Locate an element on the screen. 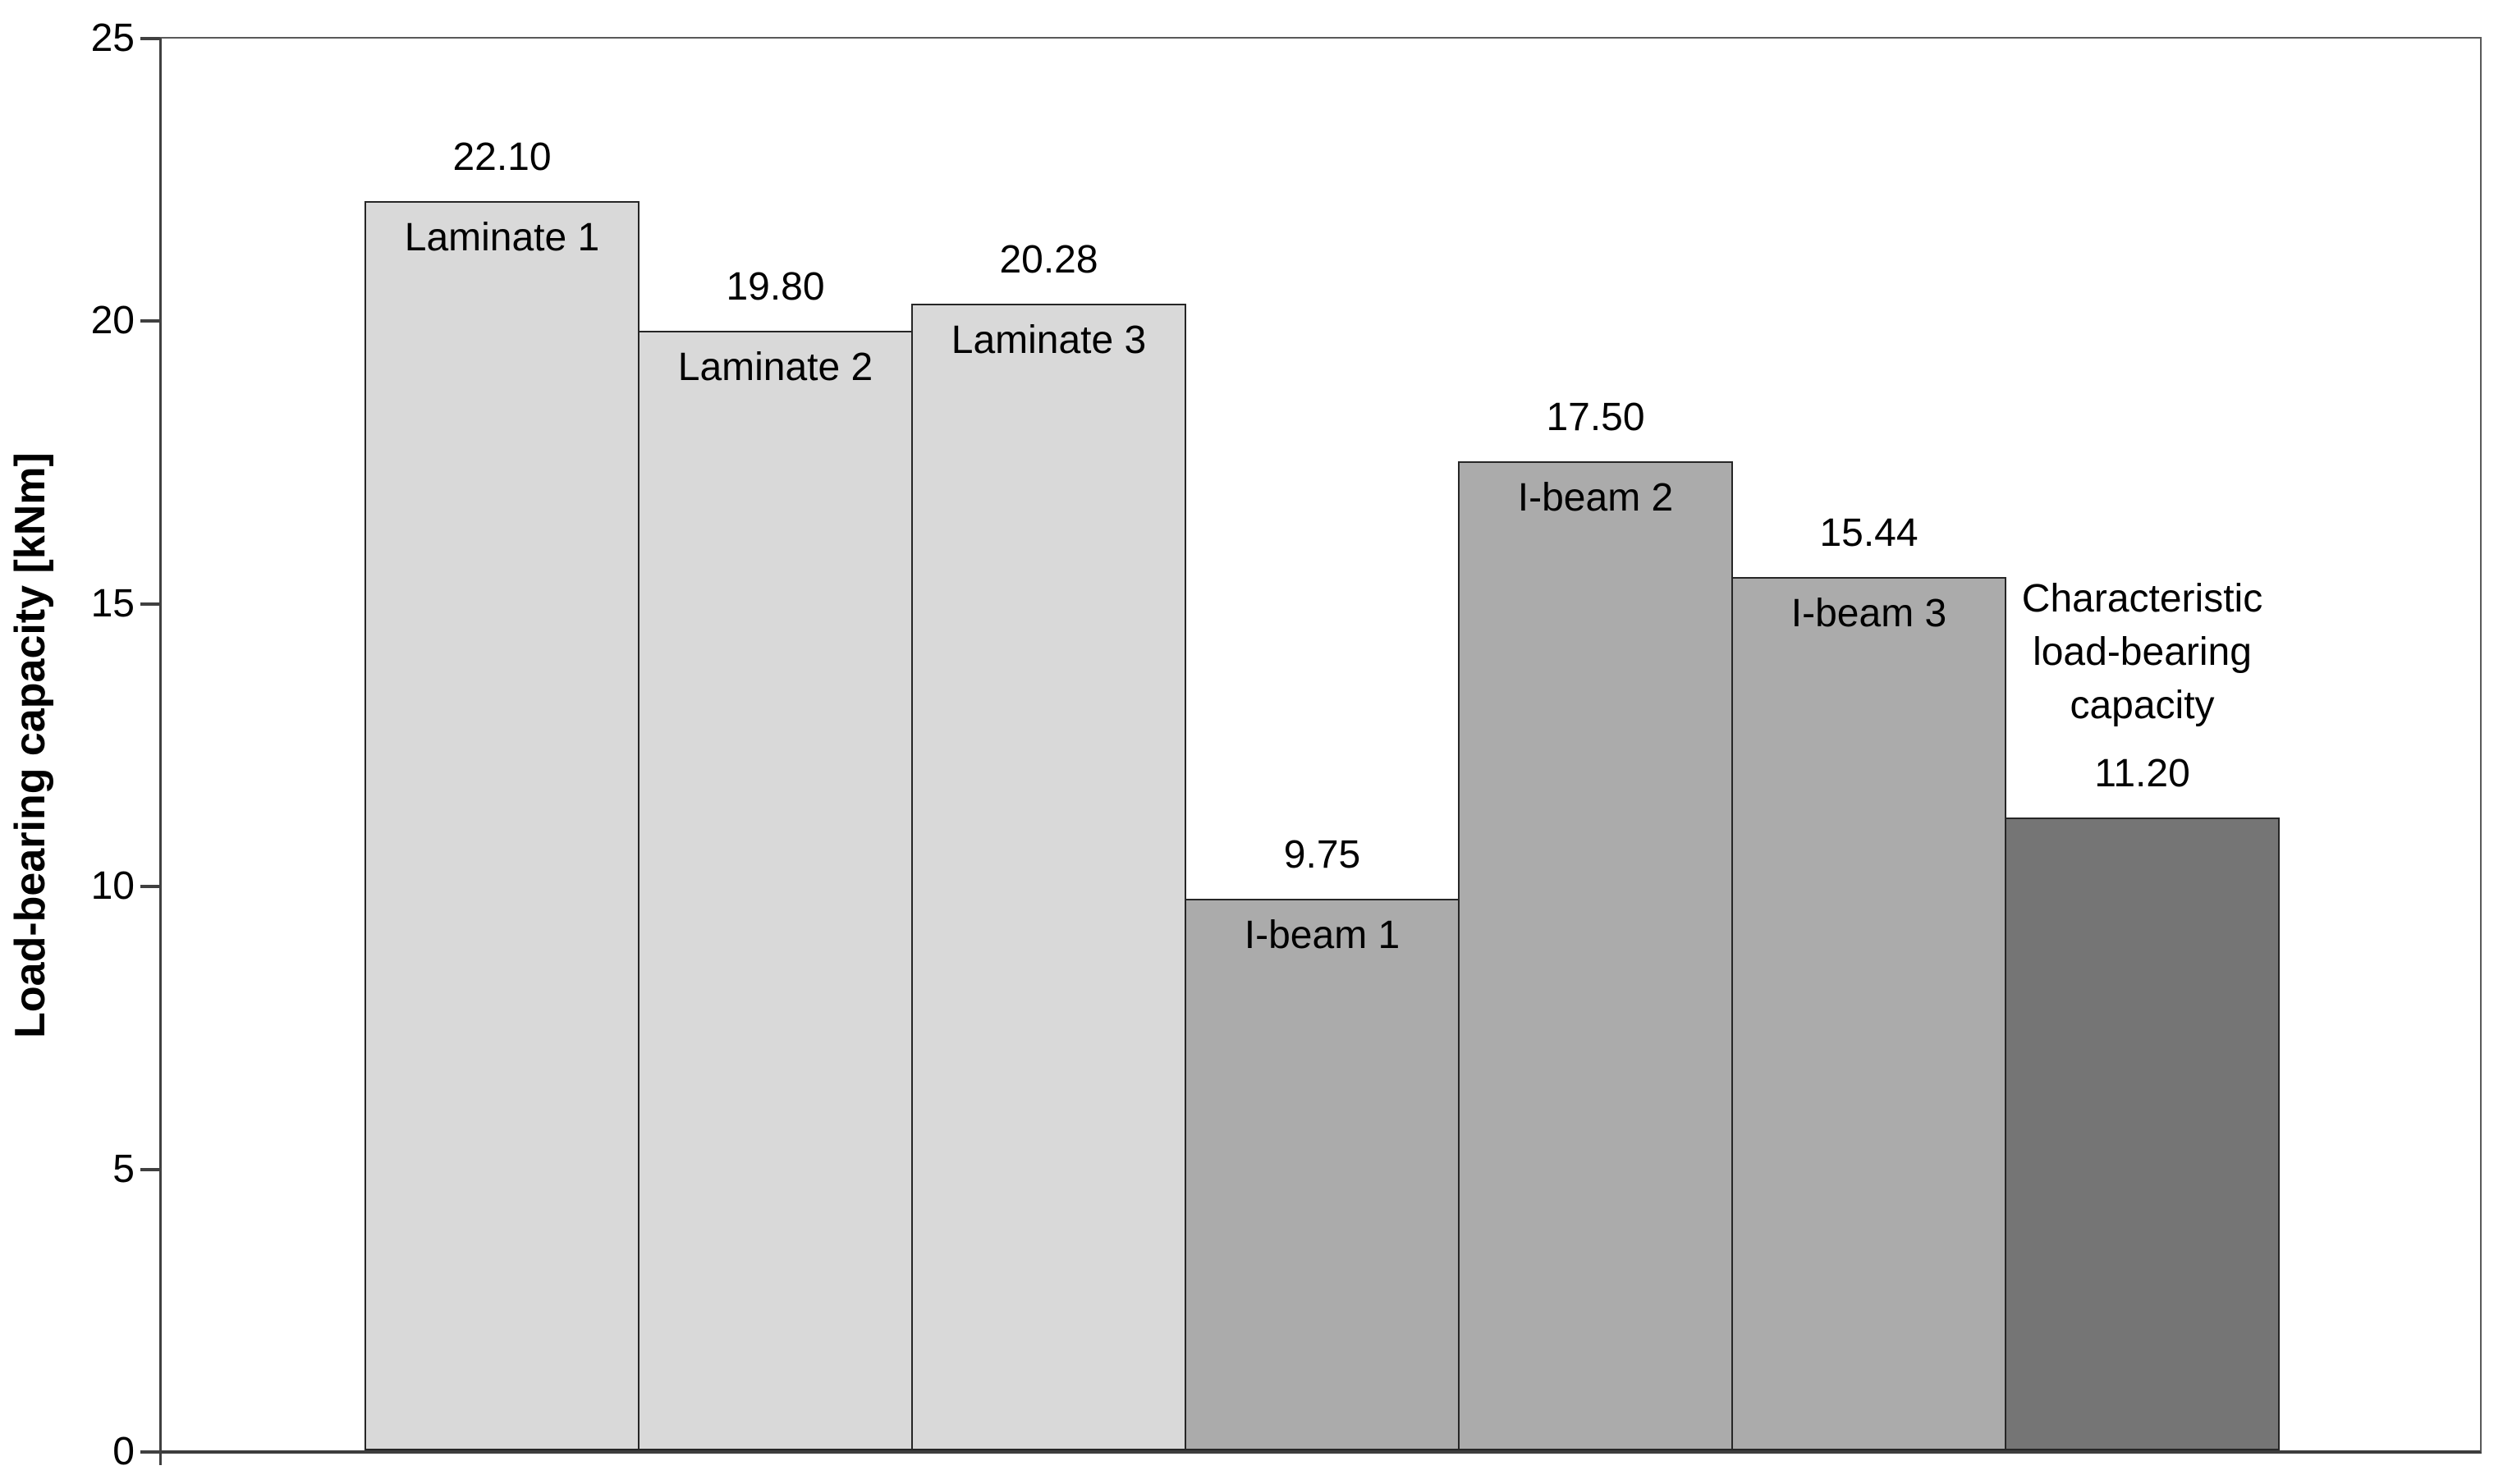 Image resolution: width=2503 pixels, height=1484 pixels. bar-value-label: 9.75 is located at coordinates (1322, 855).